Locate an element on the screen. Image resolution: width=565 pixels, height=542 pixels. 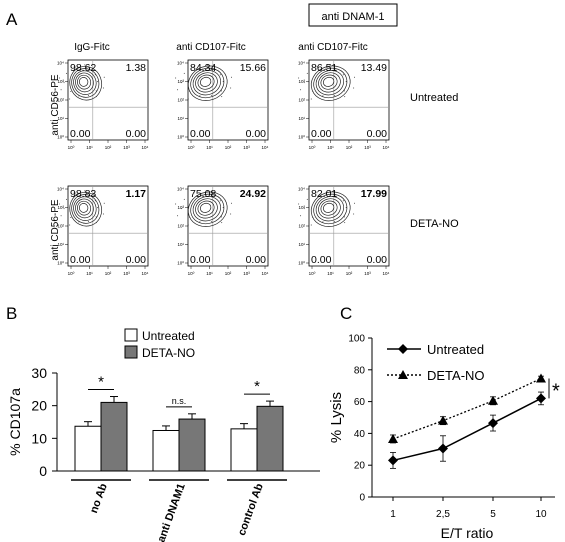
category-label: no Ab is located at coordinates (99, 498).